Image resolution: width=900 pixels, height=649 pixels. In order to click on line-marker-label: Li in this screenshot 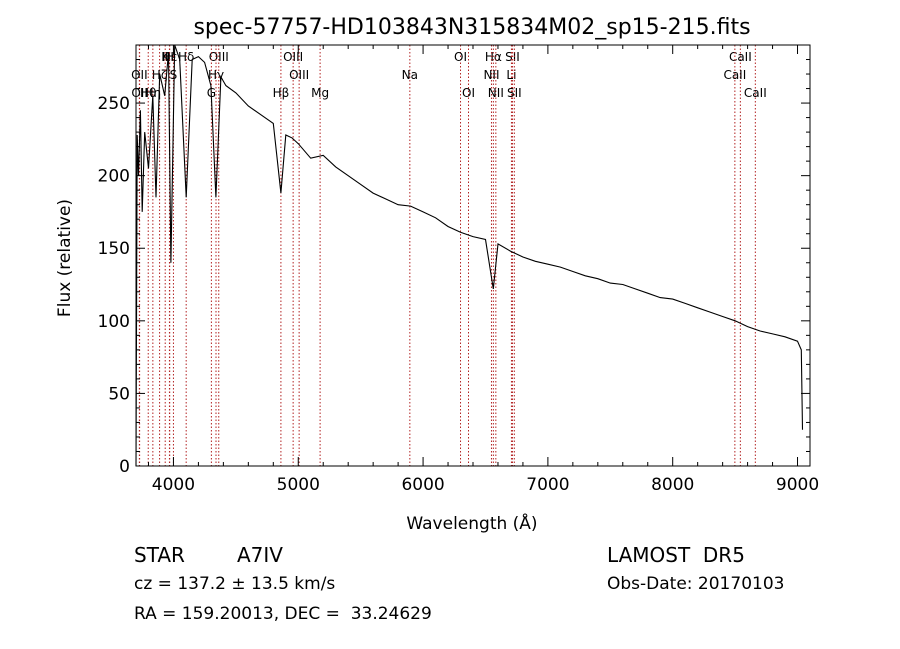, I will do `click(511, 75)`.